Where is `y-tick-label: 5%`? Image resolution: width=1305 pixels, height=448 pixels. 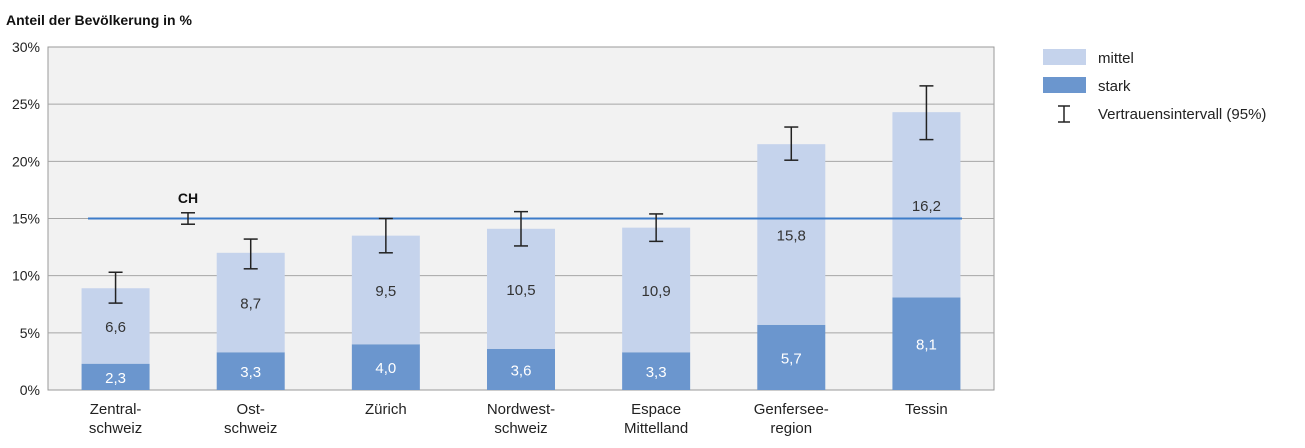
y-tick-label: 5% is located at coordinates (30, 333).